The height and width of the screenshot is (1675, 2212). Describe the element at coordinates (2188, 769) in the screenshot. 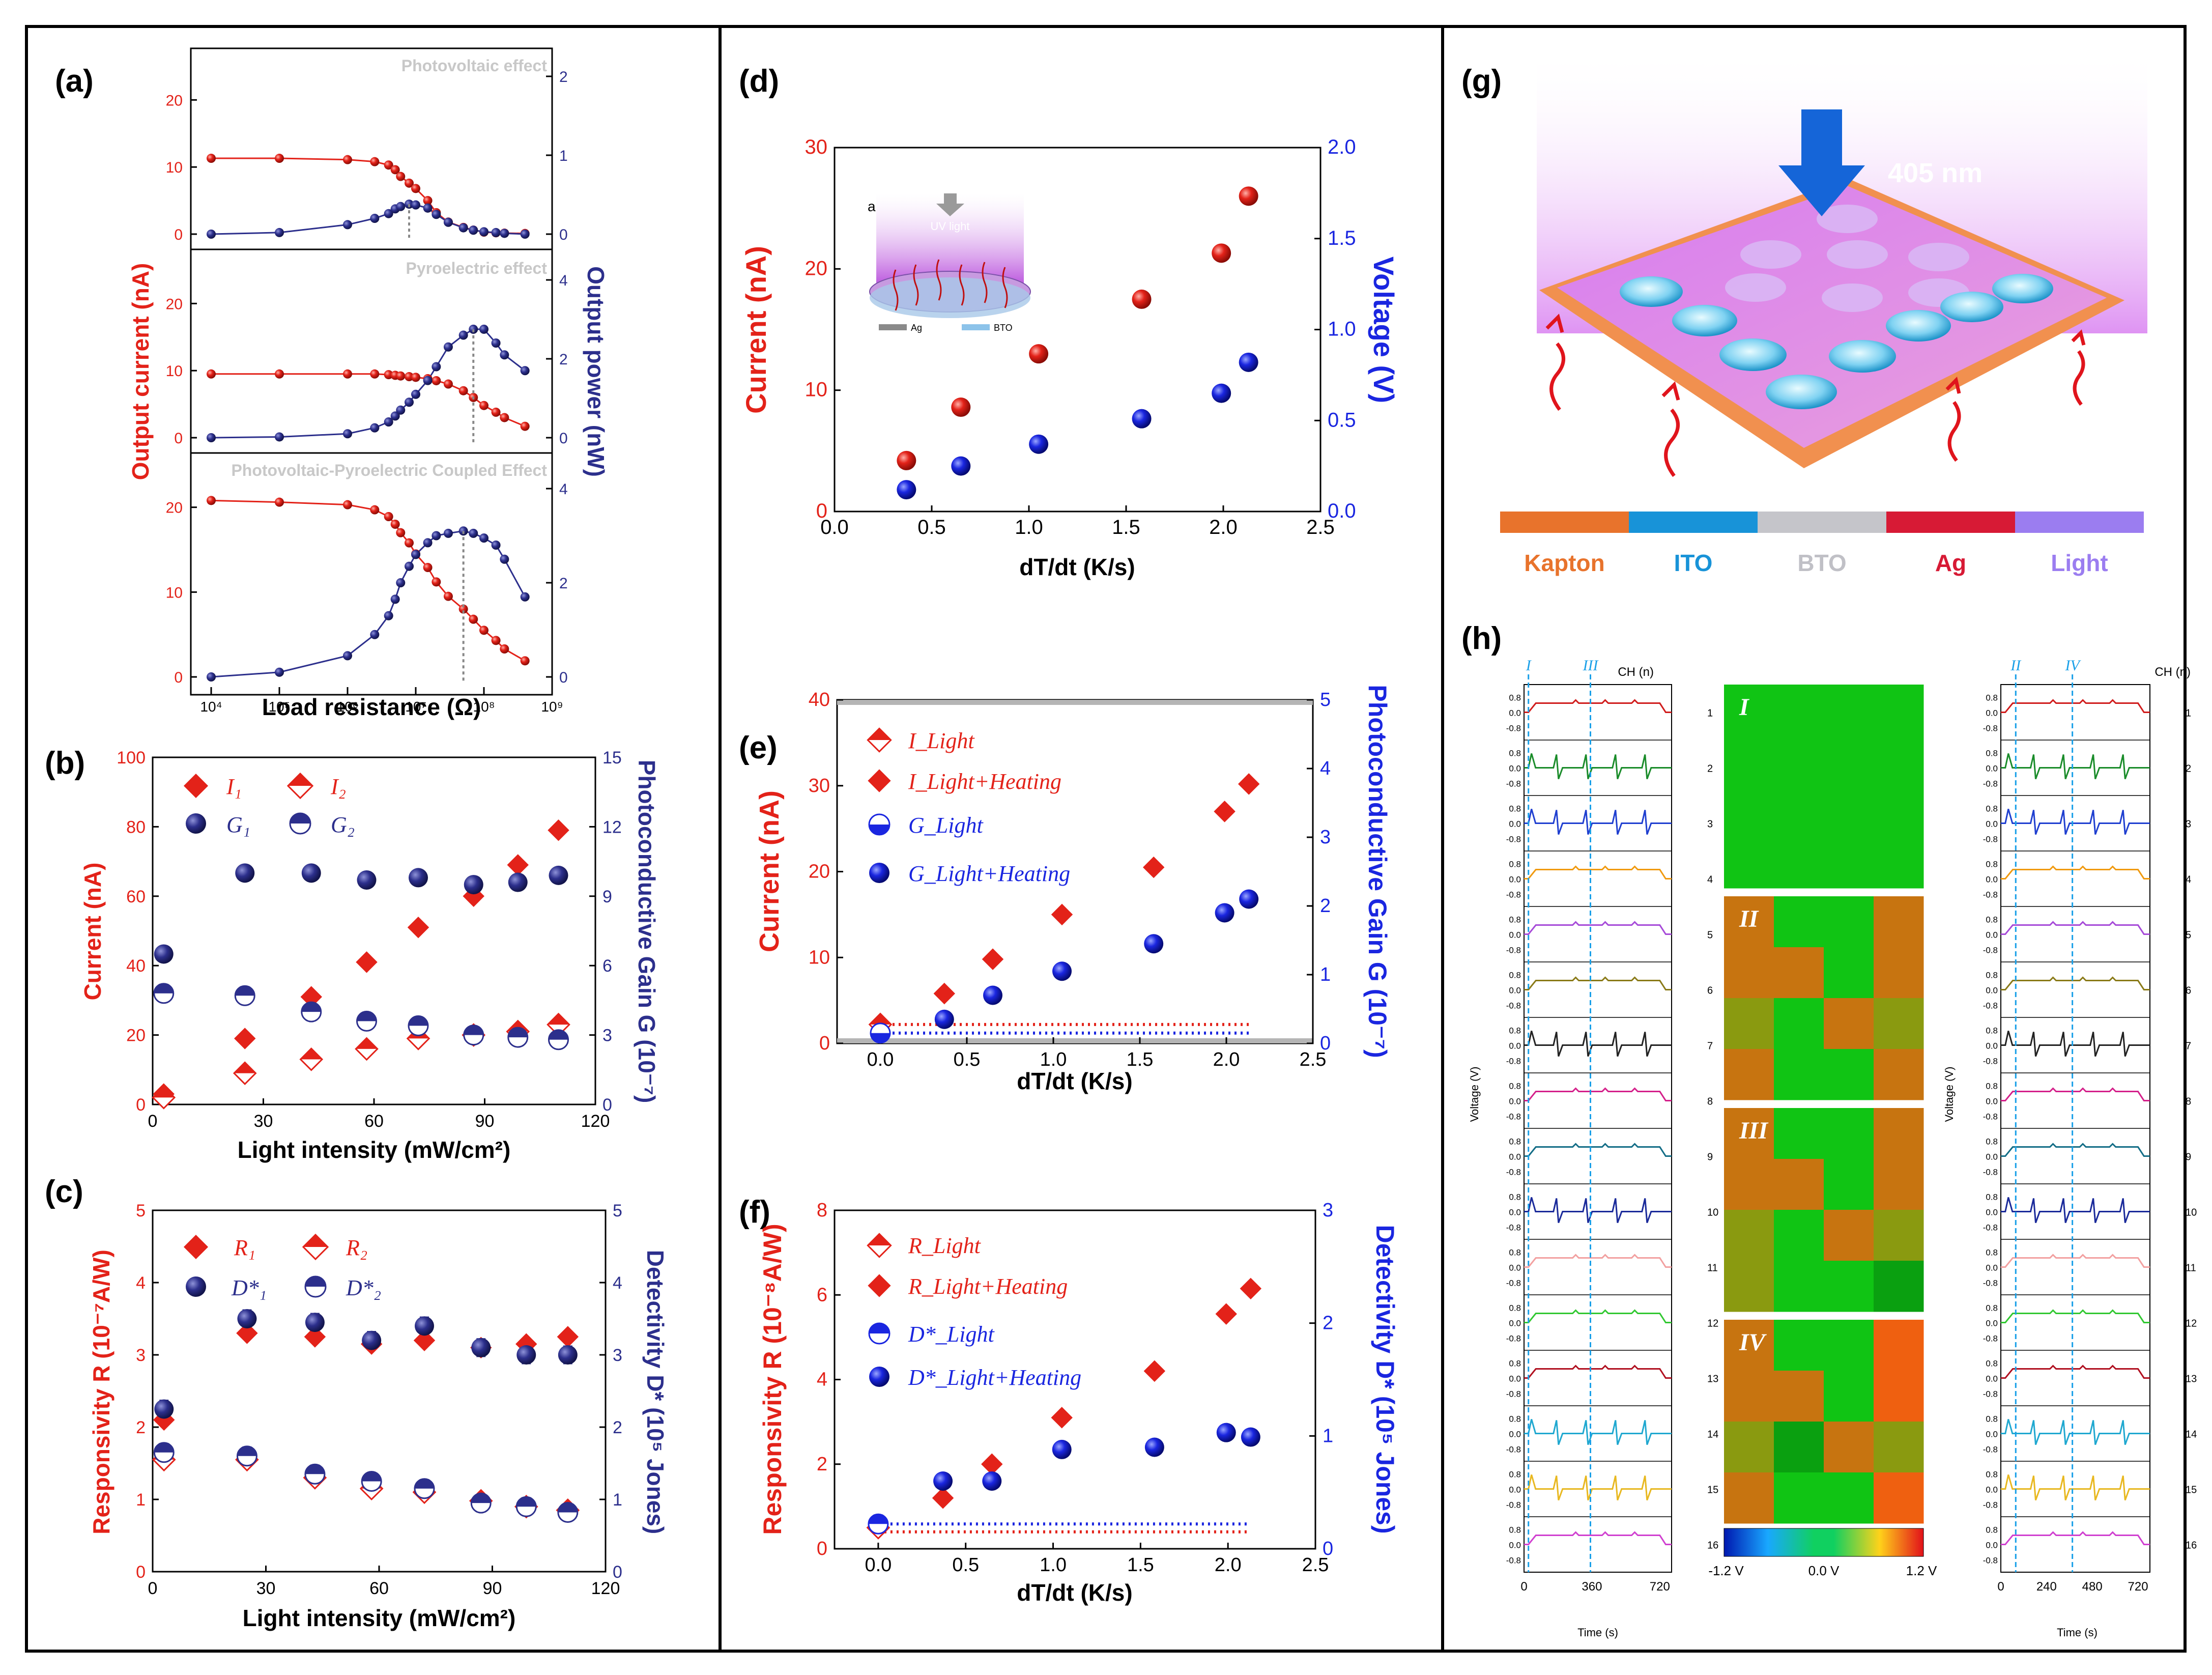

I see `channel-number-2: 2` at that location.